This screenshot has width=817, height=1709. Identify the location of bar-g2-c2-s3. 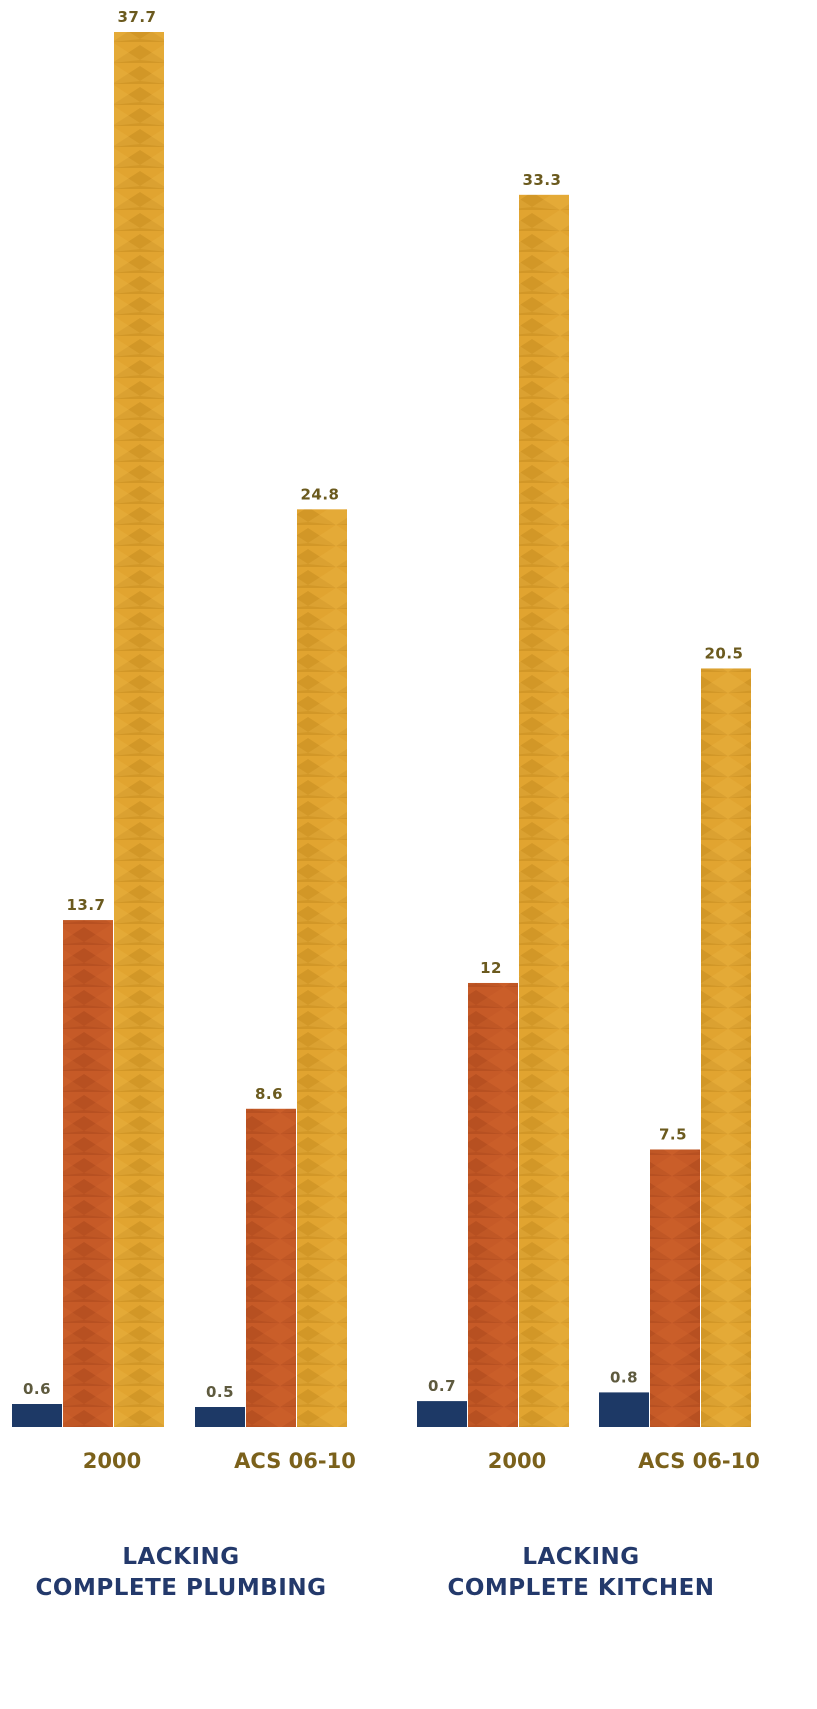
(726, 1047).